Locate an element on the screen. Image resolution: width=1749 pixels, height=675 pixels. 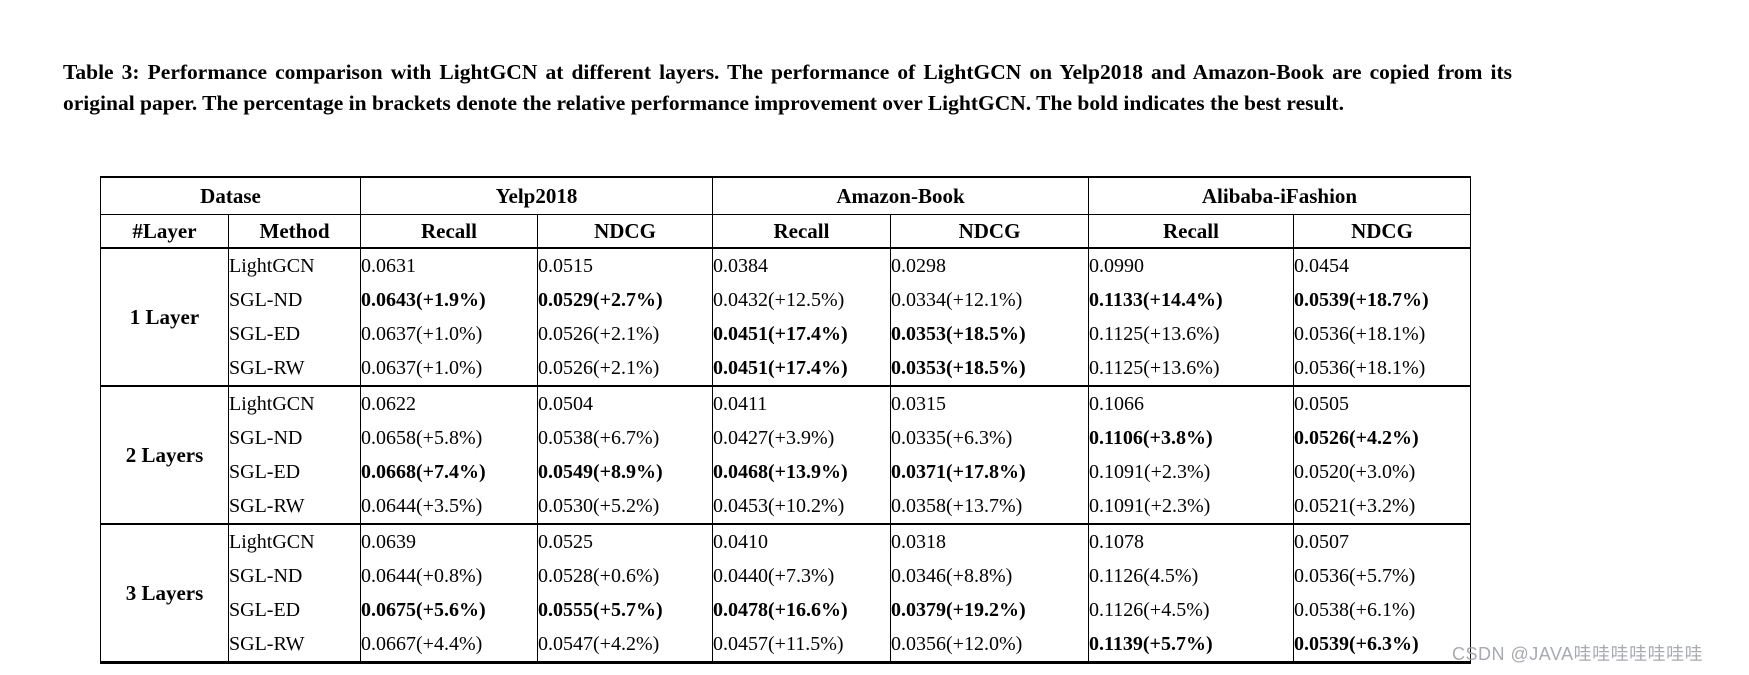
metric-value: 0.1133(+14.4%) is located at coordinates (1191, 300).